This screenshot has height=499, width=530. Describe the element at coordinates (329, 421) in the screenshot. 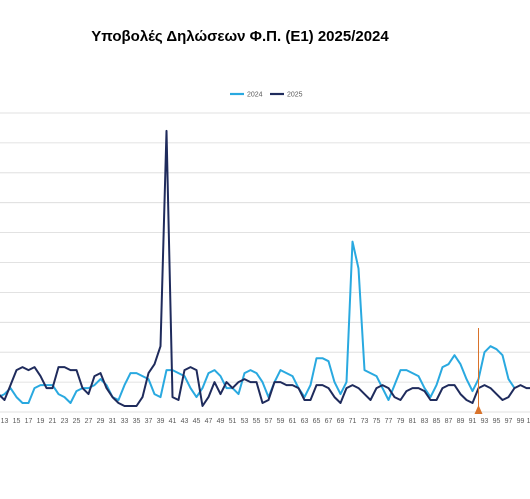

I see `x-tick-label: 67` at that location.